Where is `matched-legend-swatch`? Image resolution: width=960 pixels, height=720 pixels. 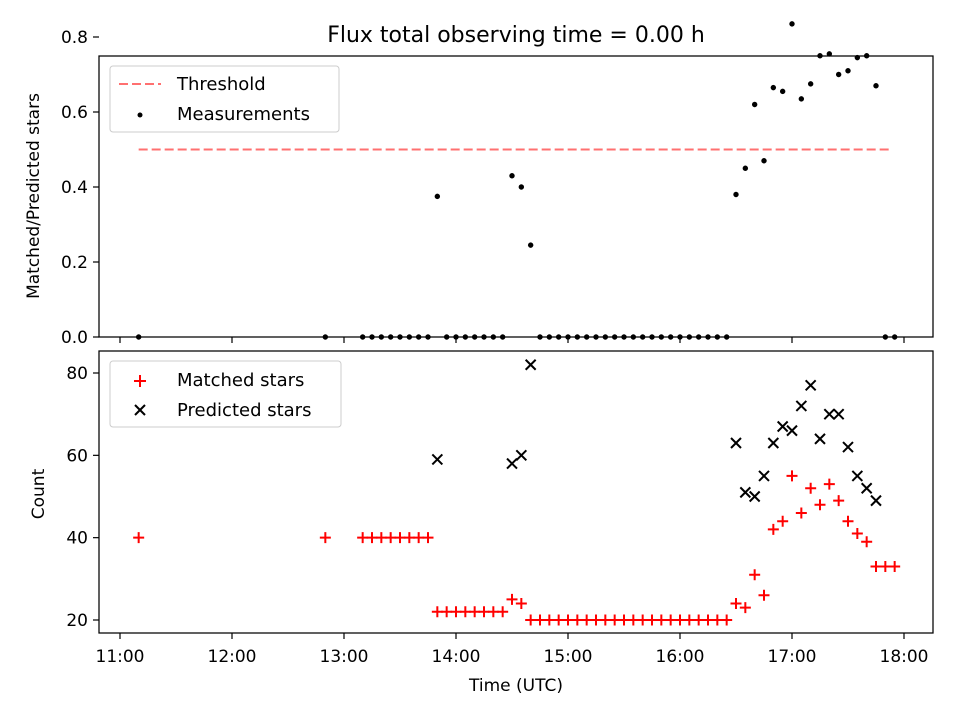
matched-legend-swatch is located at coordinates (140, 381).